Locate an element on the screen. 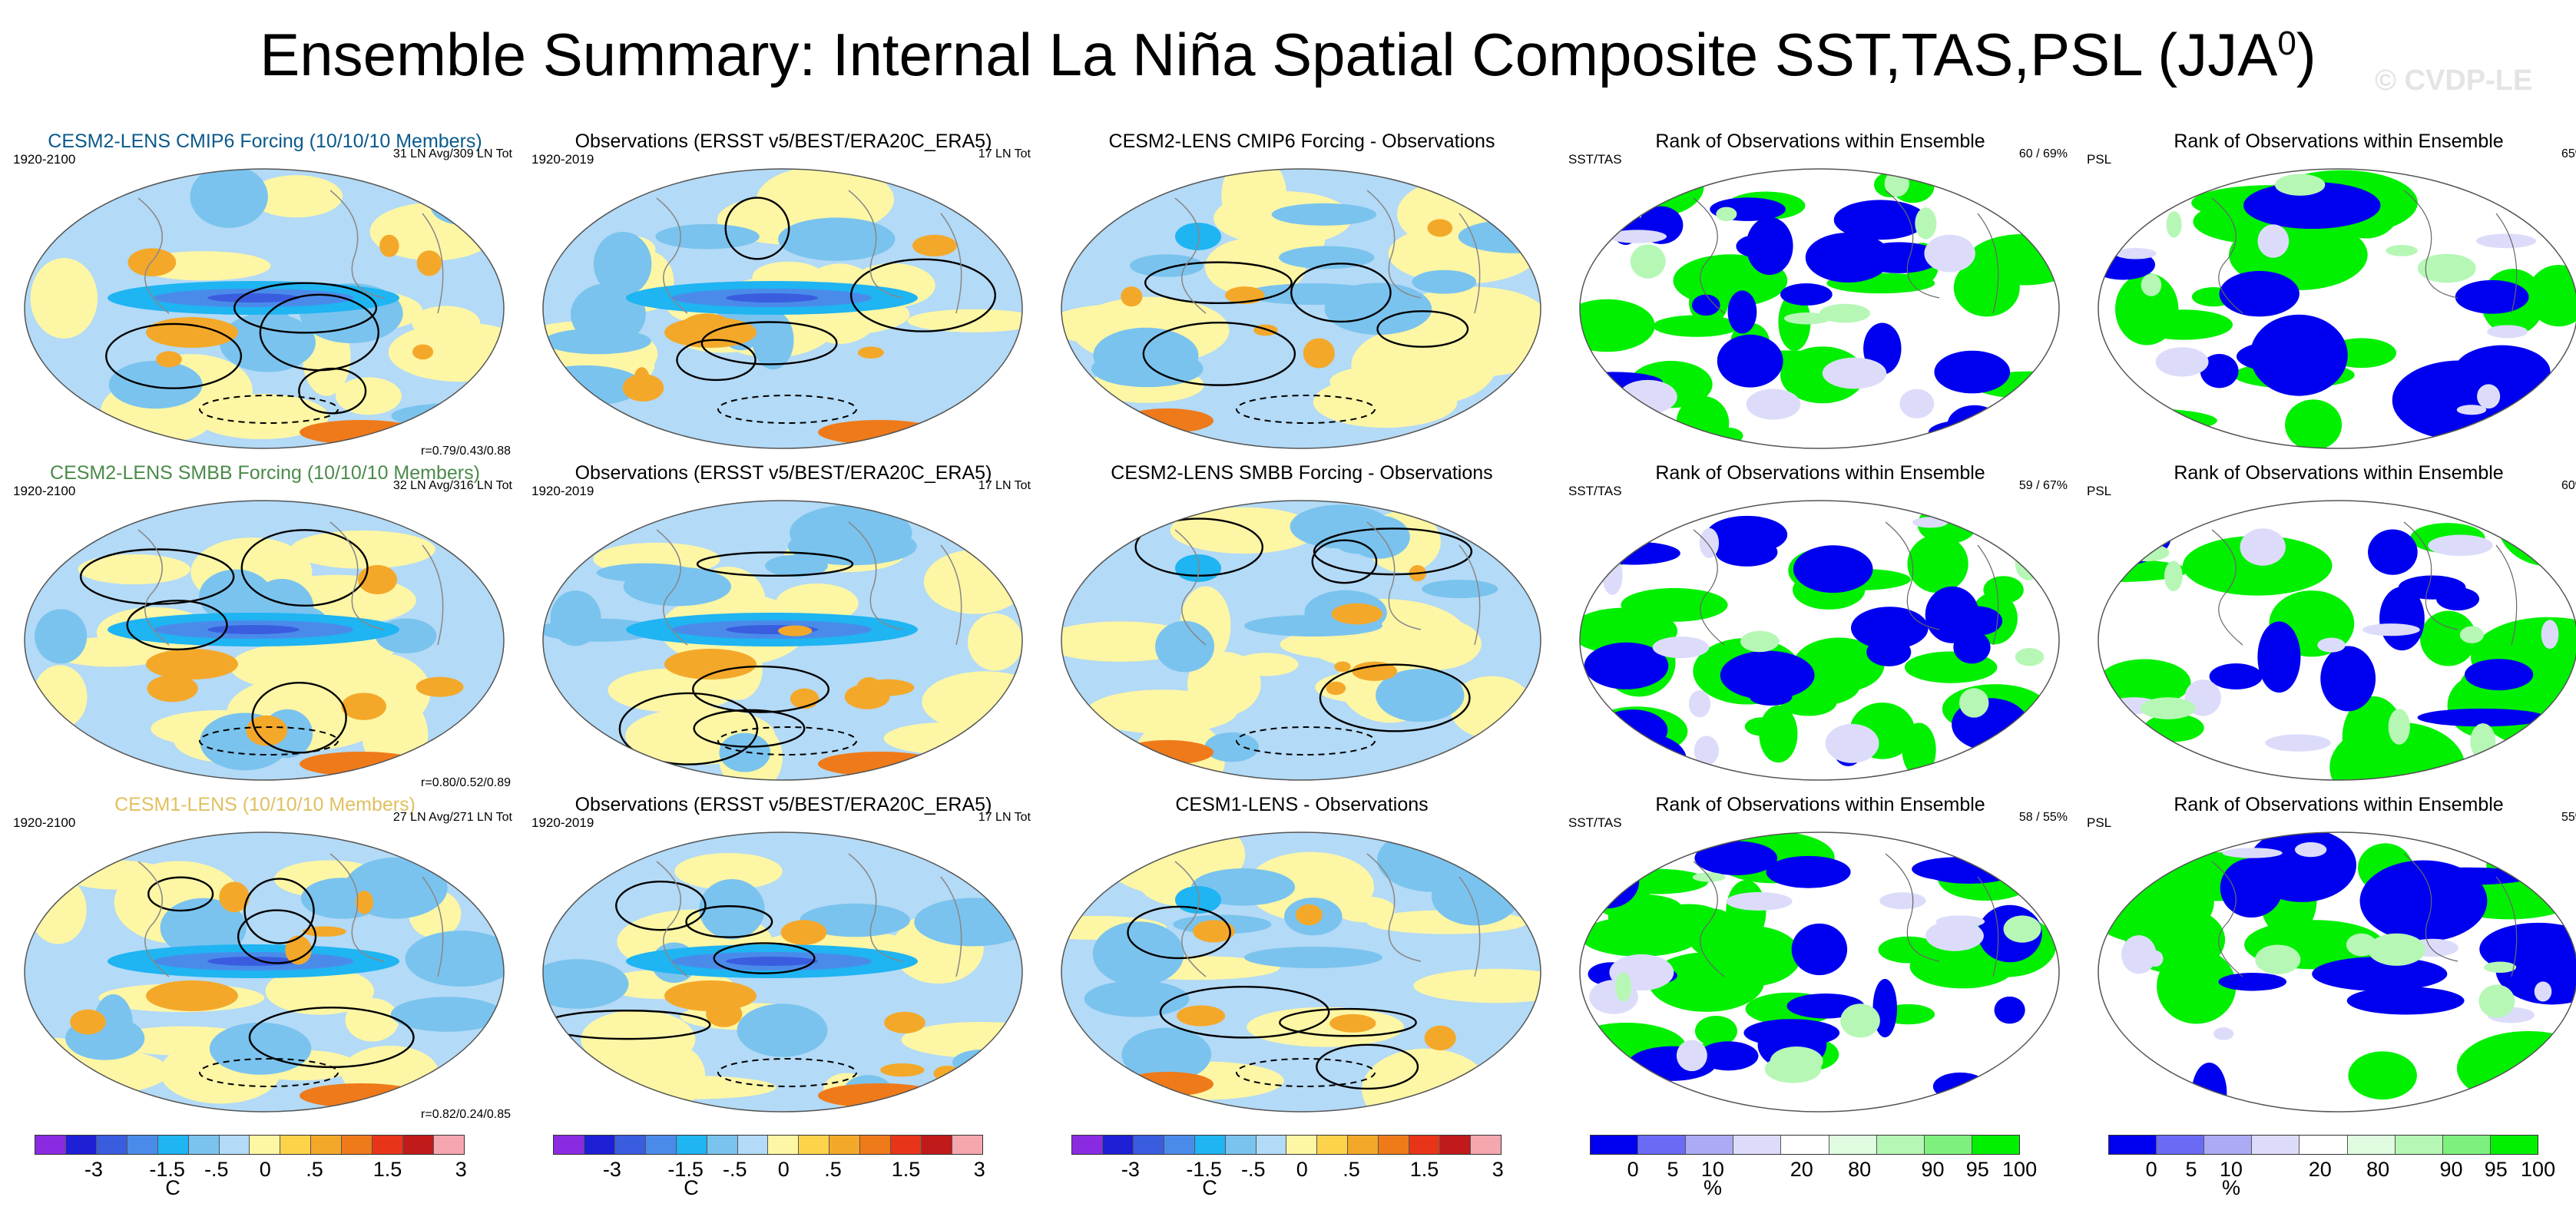 The image size is (2576, 1220). southern-ocean-difference is located at coordinates (1167, 752).